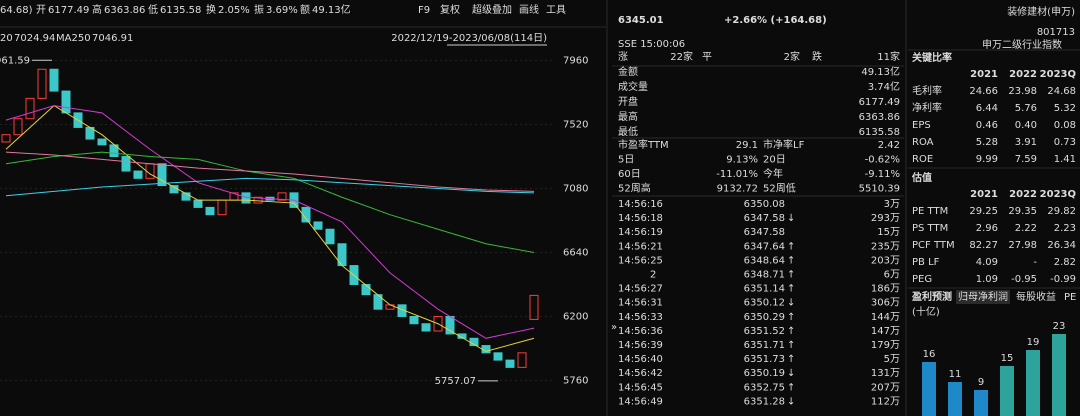  Describe the element at coordinates (640, 260) in the screenshot. I see `trade-time: 14:56:25` at that location.